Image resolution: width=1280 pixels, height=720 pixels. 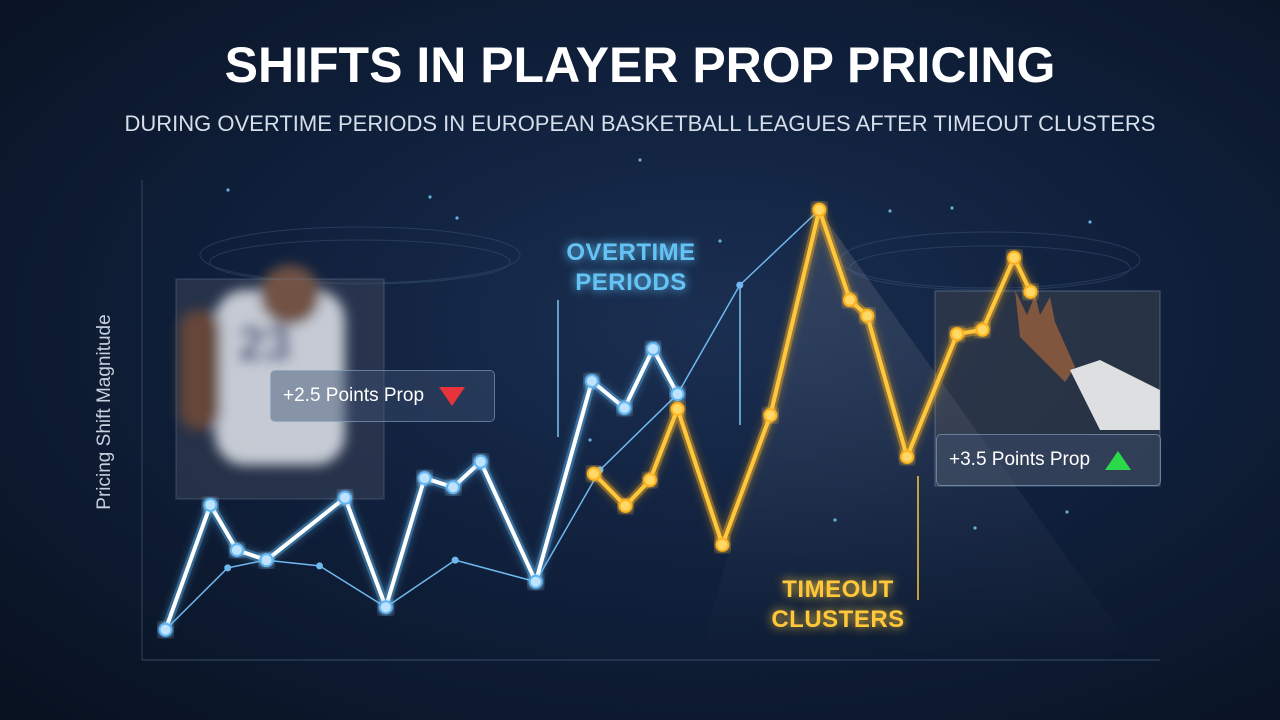 What do you see at coordinates (631, 267) in the screenshot?
I see `series-label: OVERTIME PERIODS` at bounding box center [631, 267].